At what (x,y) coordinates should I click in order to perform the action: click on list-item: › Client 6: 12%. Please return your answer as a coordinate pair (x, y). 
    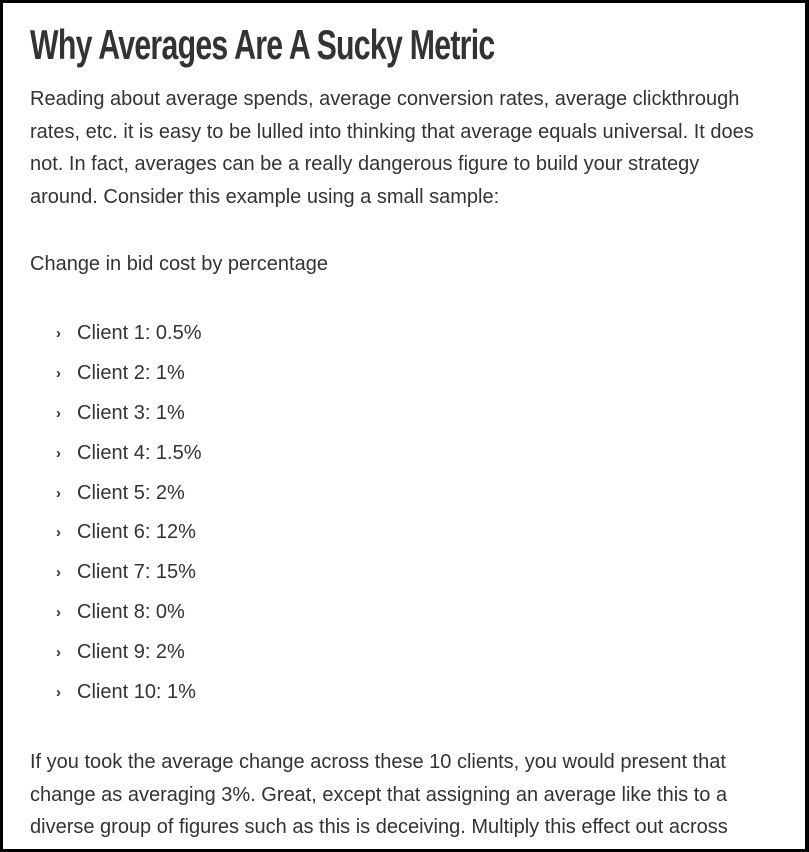
    Looking at the image, I should click on (116, 533).